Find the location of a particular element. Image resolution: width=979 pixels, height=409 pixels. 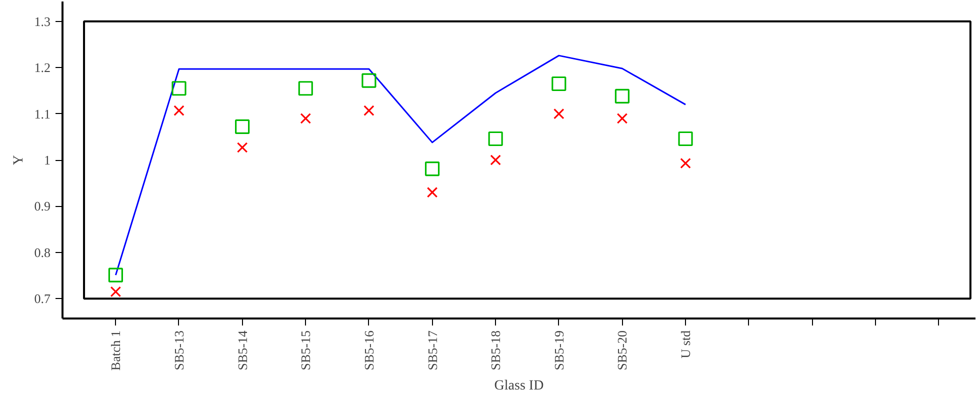

x-tick-label: SB5-15 is located at coordinates (306, 350).